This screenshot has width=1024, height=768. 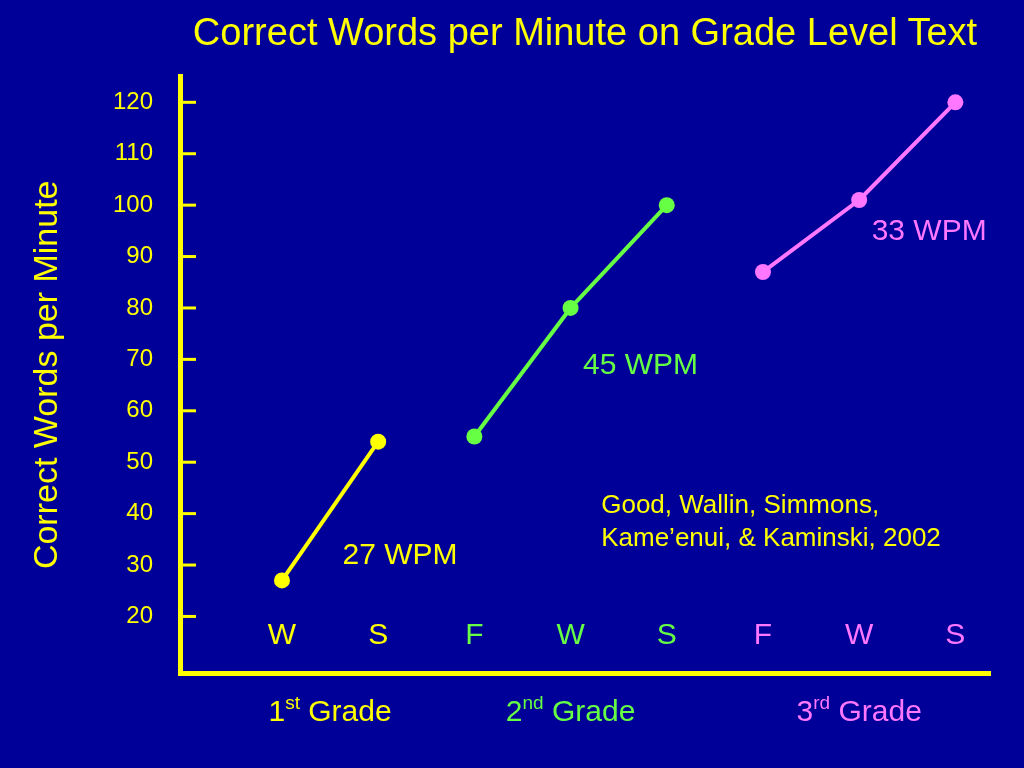 I want to click on y-tick-label: 100, so click(x=132, y=203).